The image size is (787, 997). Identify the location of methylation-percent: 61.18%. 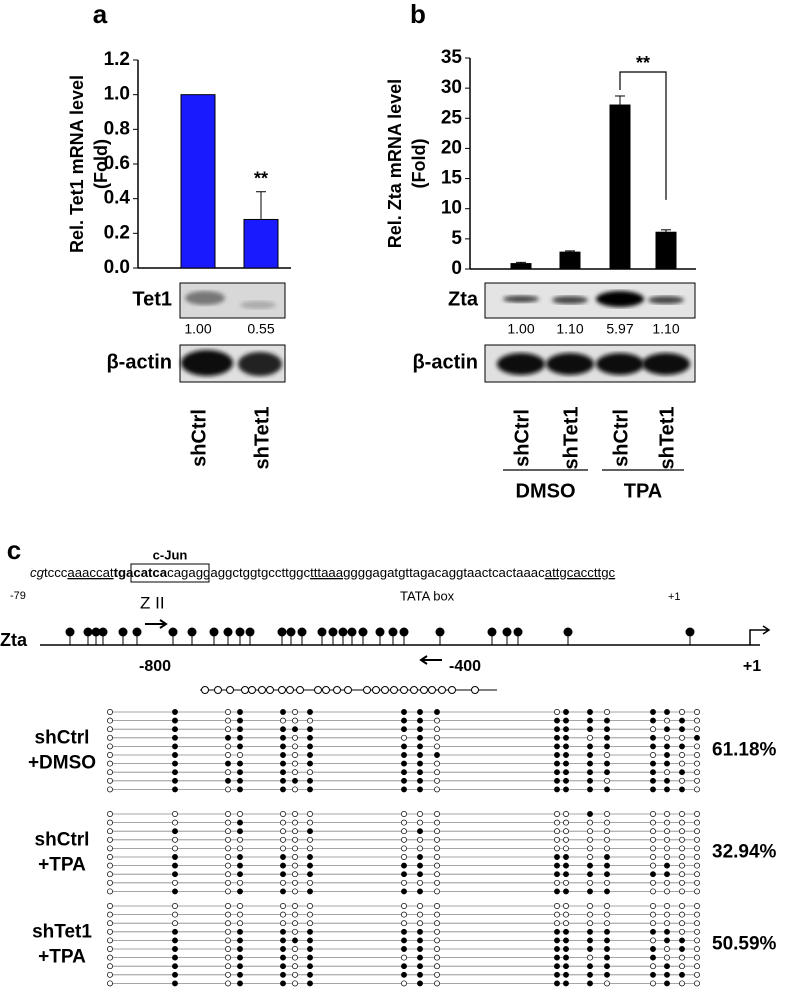
(744, 750).